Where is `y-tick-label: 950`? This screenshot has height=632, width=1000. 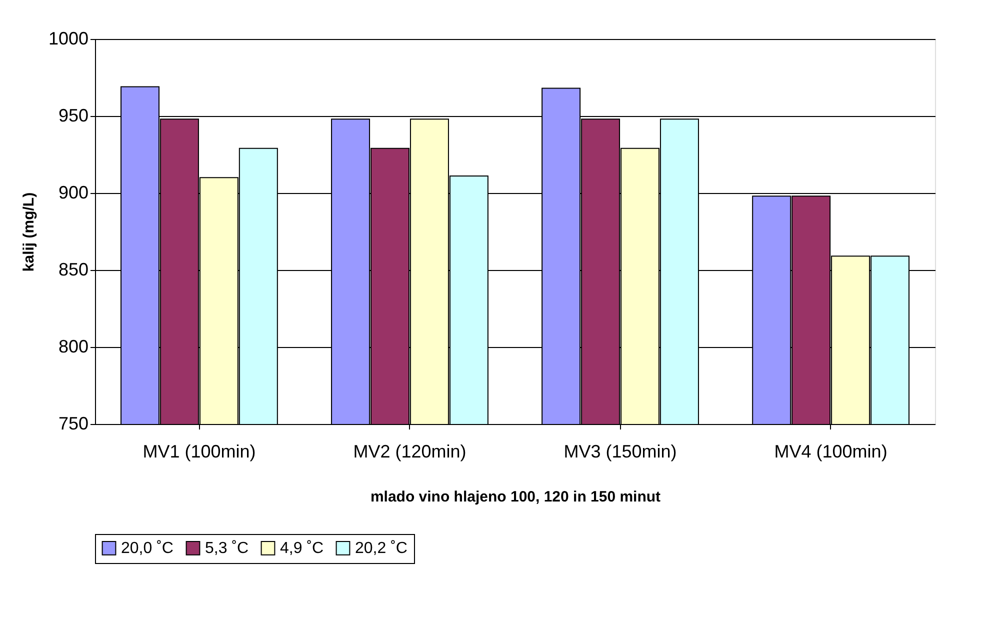 y-tick-label: 950 is located at coordinates (73, 116).